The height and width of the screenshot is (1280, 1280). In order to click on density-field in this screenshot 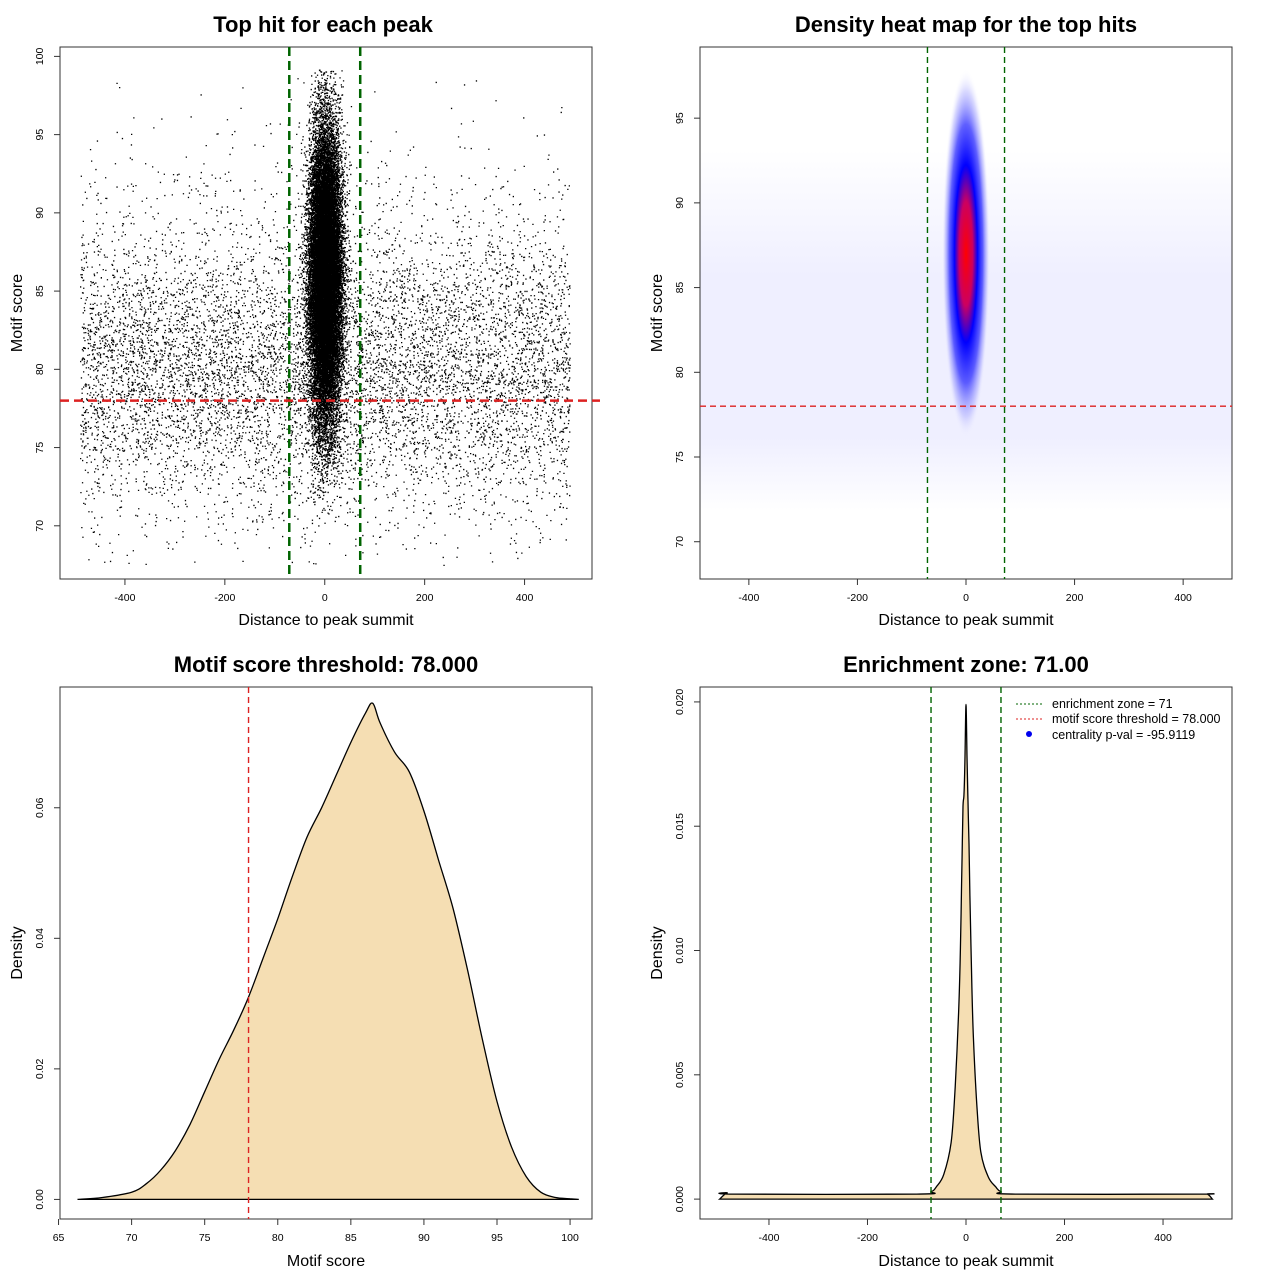, I will do `click(966, 289)`.